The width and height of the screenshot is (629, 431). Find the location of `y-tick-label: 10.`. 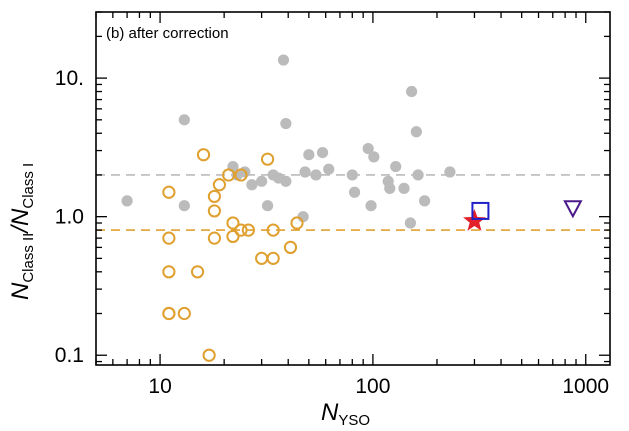

y-tick-label: 10. is located at coordinates (69, 78).